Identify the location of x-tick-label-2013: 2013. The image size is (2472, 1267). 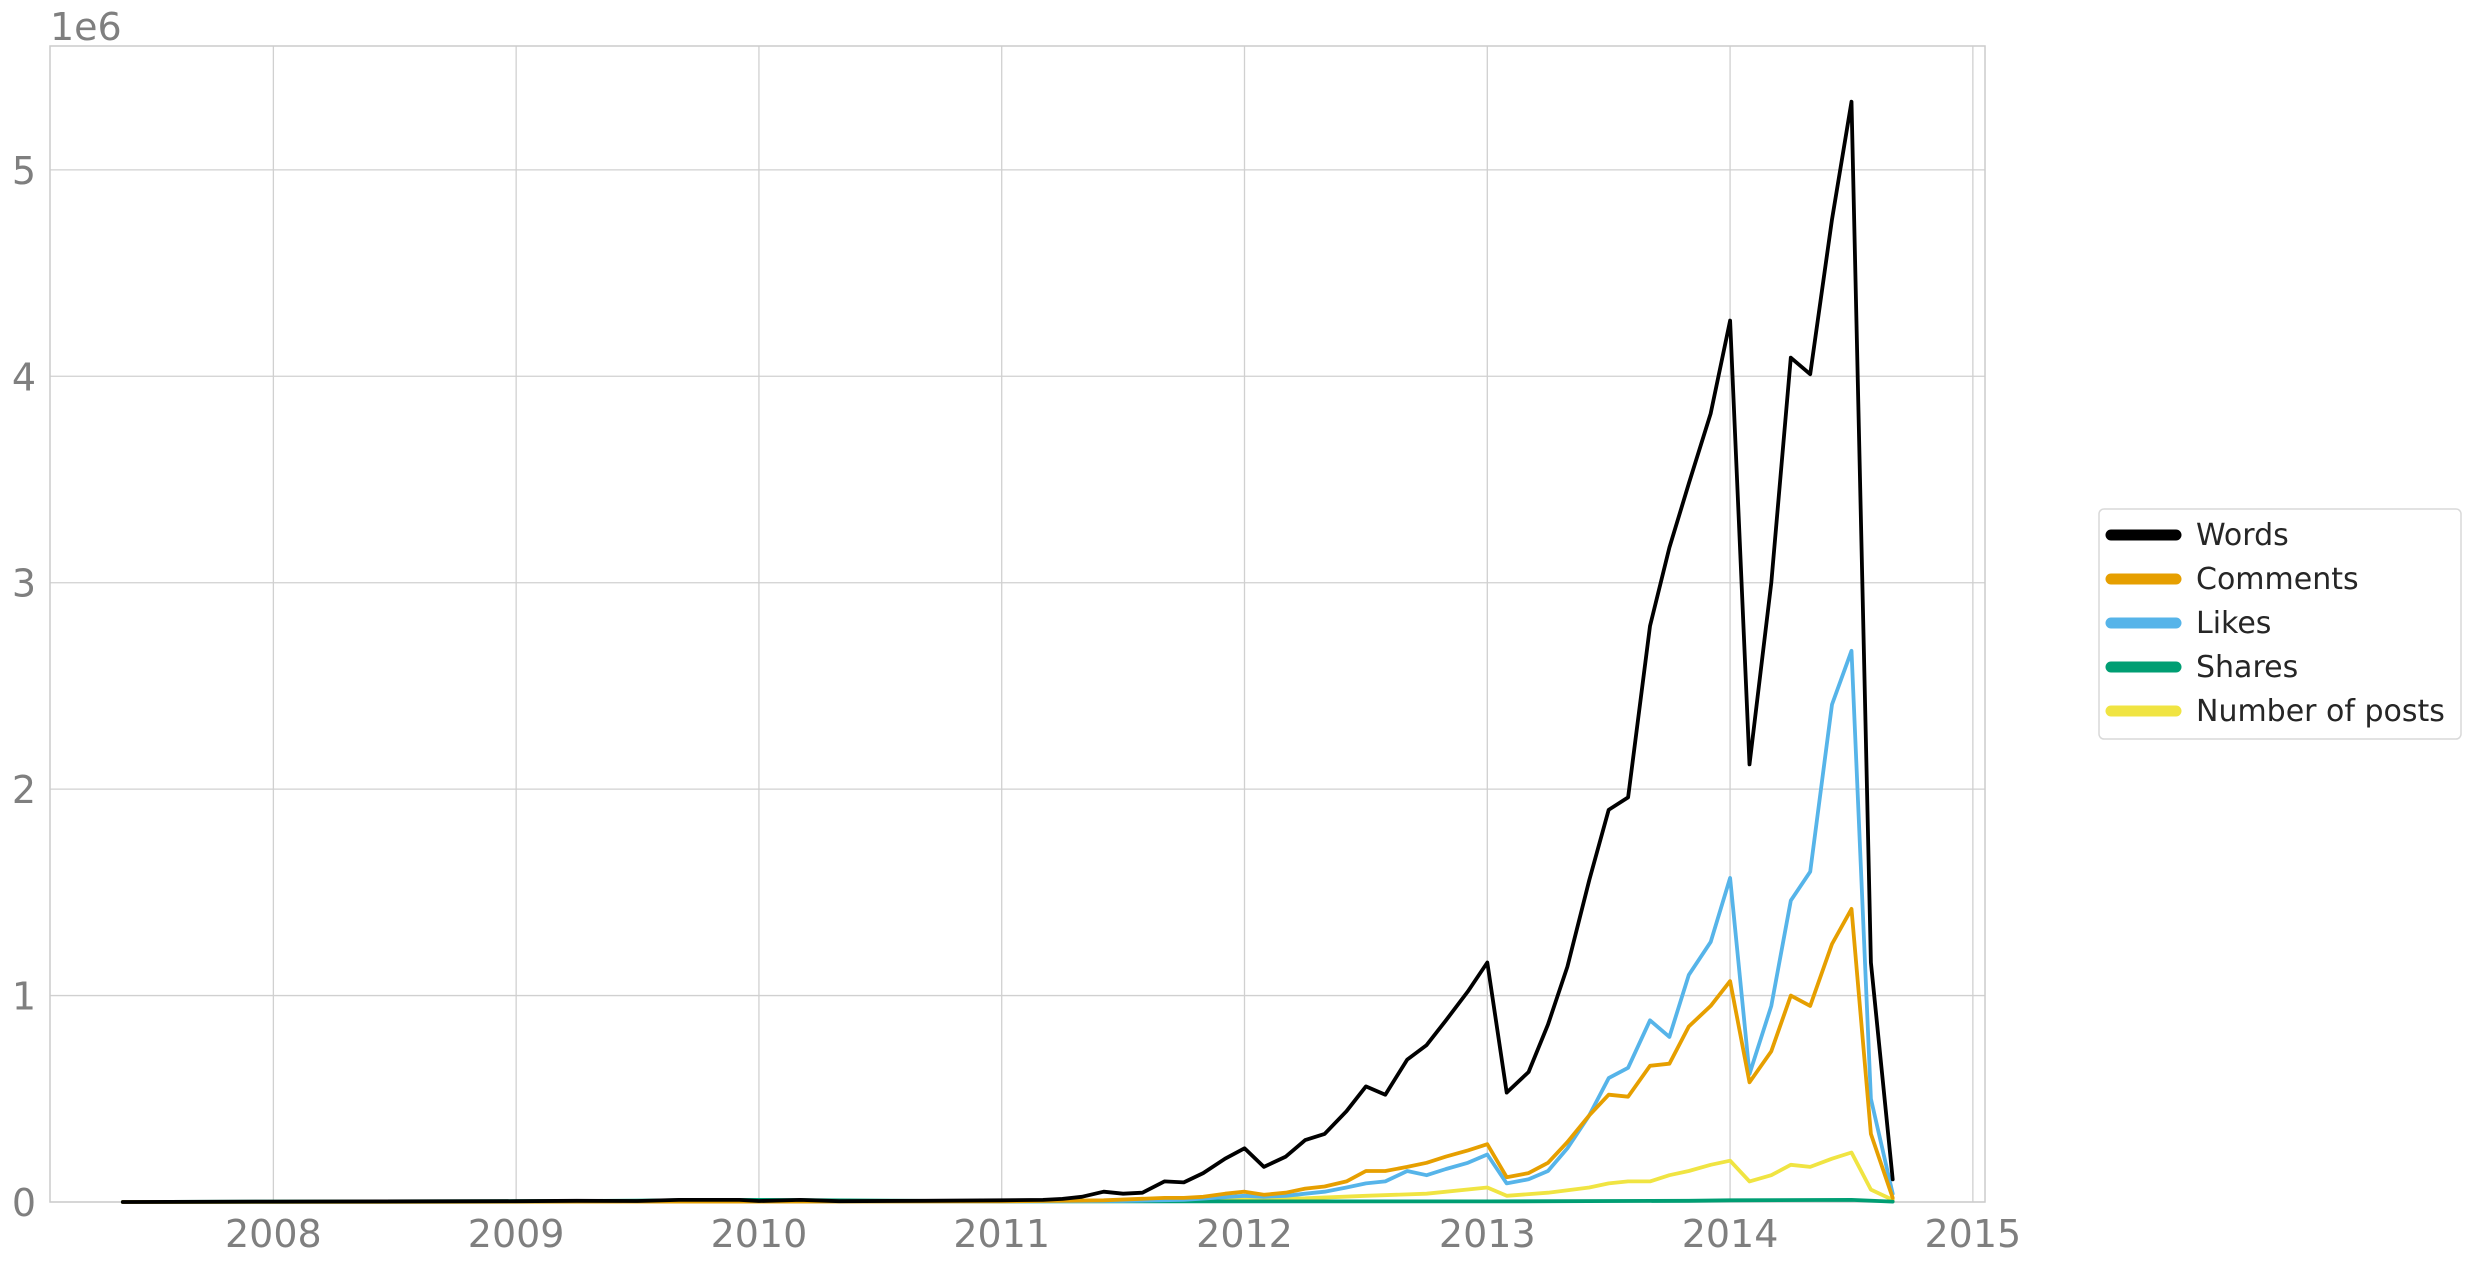
(1487, 1234).